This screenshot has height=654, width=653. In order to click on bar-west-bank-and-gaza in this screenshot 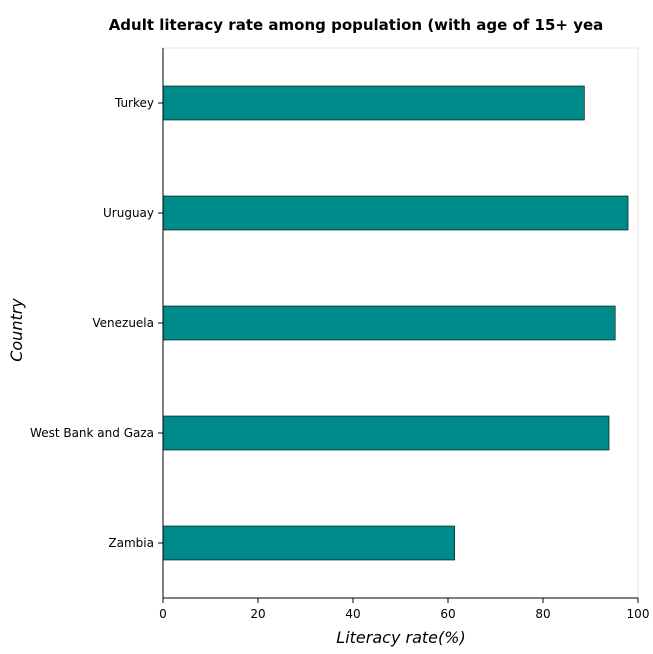, I will do `click(386, 433)`.